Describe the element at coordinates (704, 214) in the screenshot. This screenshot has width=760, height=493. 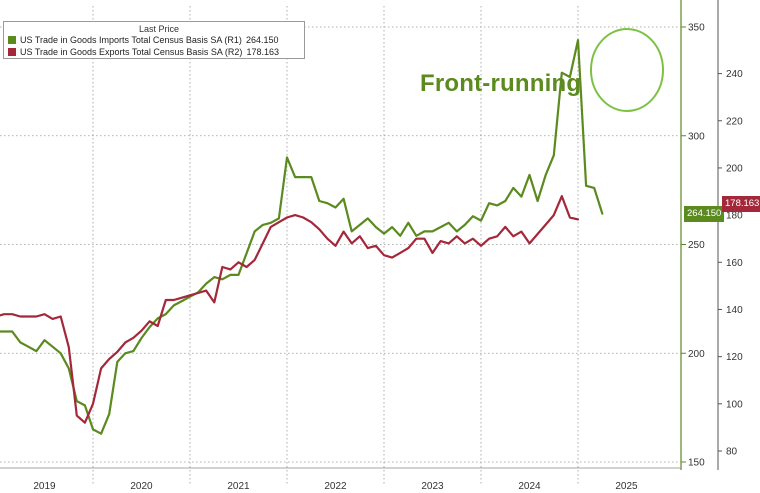
I see `imports-last-value-tag: 264.150` at that location.